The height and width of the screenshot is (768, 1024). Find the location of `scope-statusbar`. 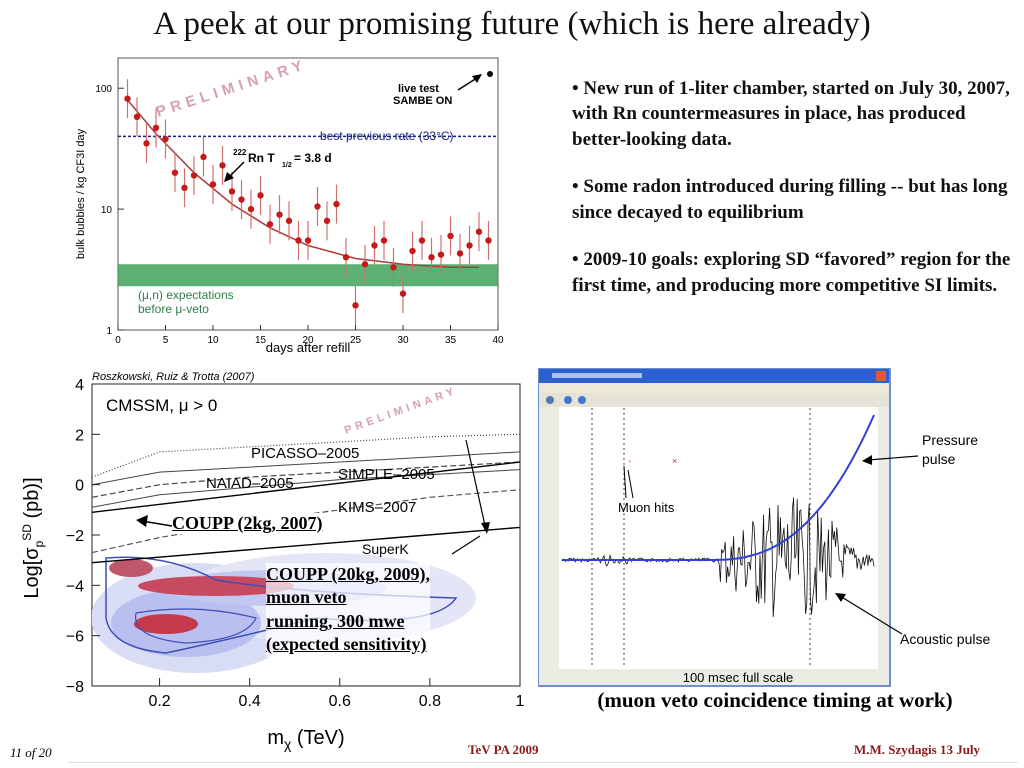

scope-statusbar is located at coordinates (714, 677).